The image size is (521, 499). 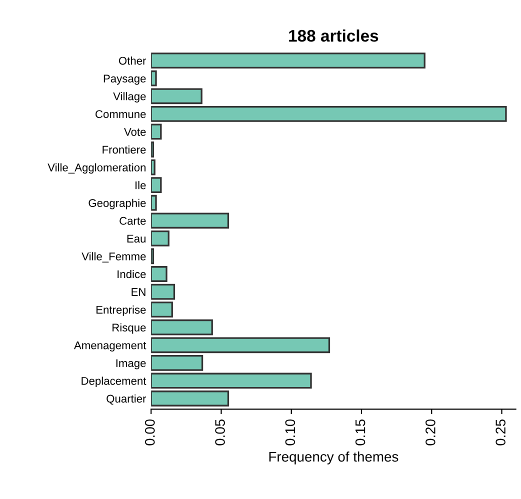 I want to click on y-tick-label: Quartier, so click(x=126, y=399).